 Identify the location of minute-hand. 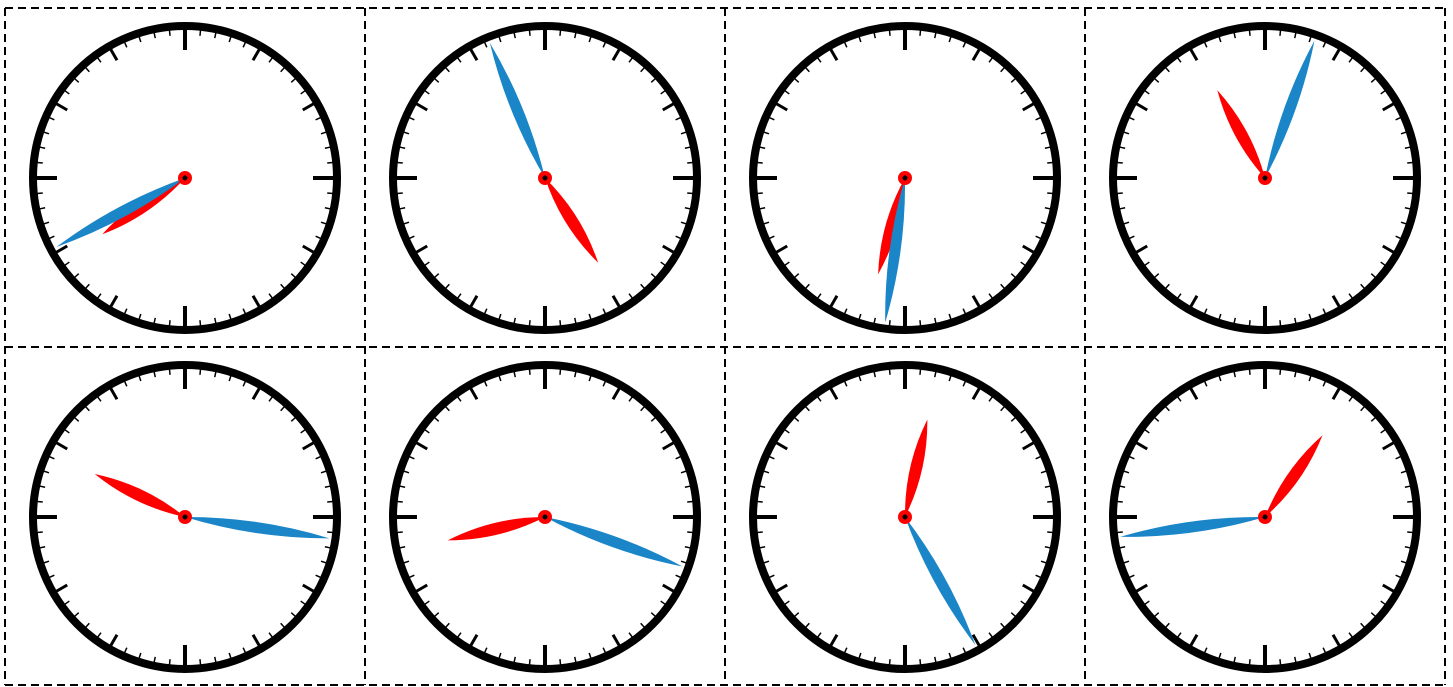
(1290, 109).